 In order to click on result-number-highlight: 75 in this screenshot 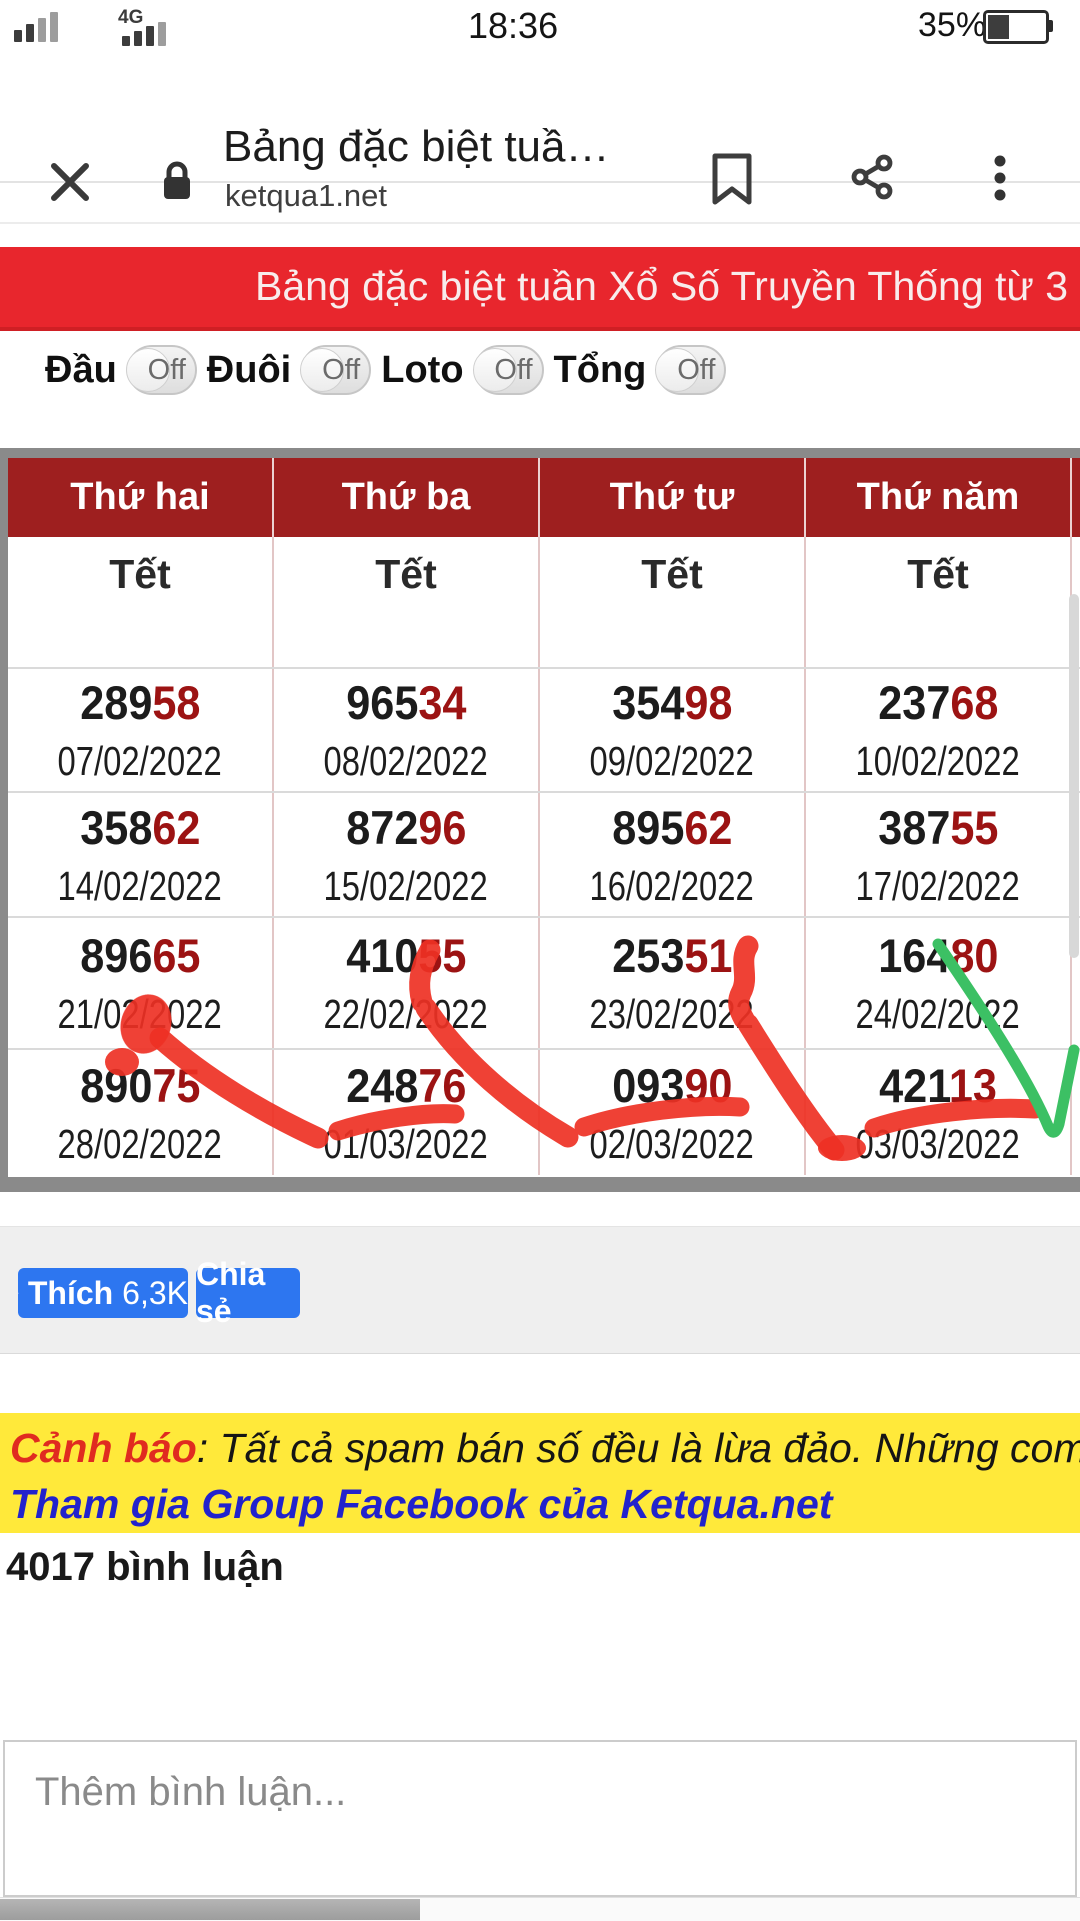, I will do `click(176, 1085)`.